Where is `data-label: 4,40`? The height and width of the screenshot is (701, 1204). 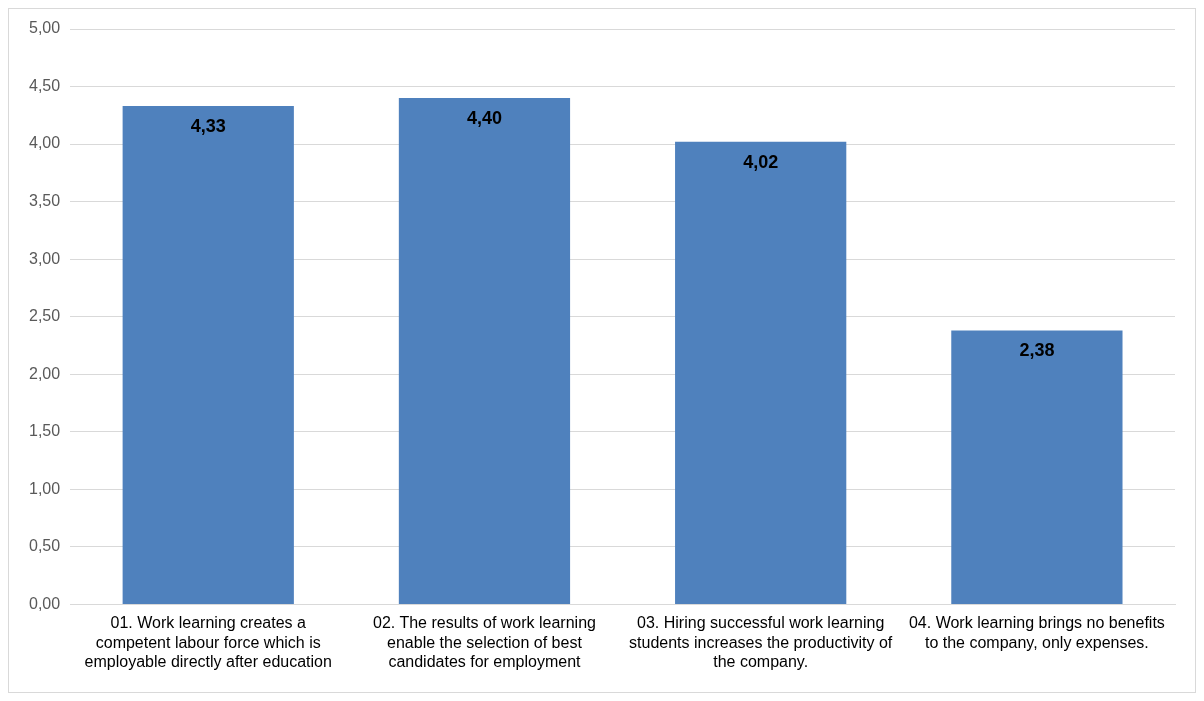
data-label: 4,40 is located at coordinates (484, 118).